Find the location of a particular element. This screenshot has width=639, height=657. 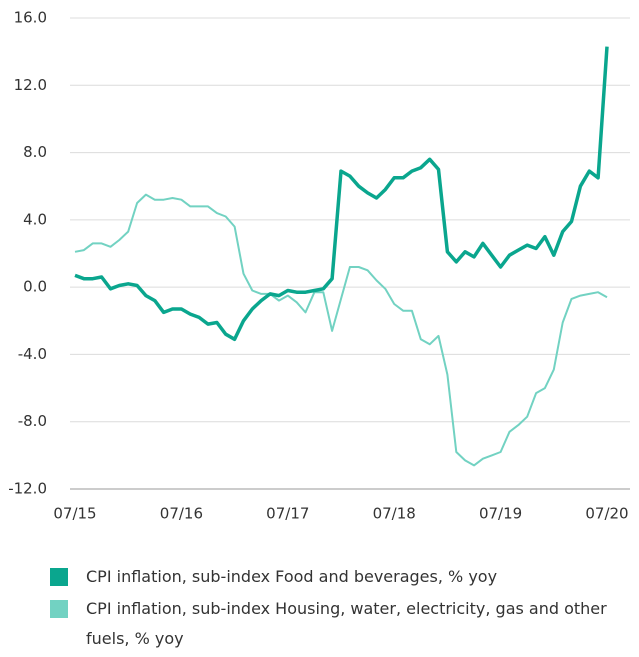

x-tick-label: 07/18 is located at coordinates (394, 514).